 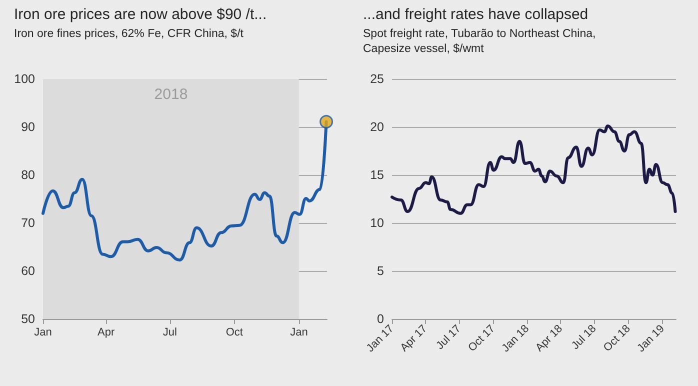 What do you see at coordinates (25, 79) in the screenshot?
I see `y-tick-label: 100` at bounding box center [25, 79].